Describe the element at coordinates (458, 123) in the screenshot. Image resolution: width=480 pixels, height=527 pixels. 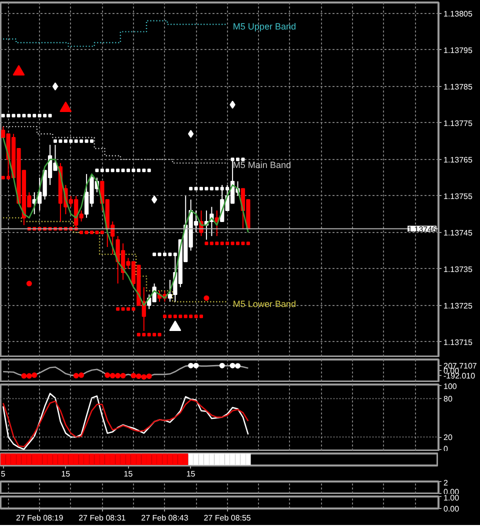
I see `y-tick-label: 1.13775` at that location.